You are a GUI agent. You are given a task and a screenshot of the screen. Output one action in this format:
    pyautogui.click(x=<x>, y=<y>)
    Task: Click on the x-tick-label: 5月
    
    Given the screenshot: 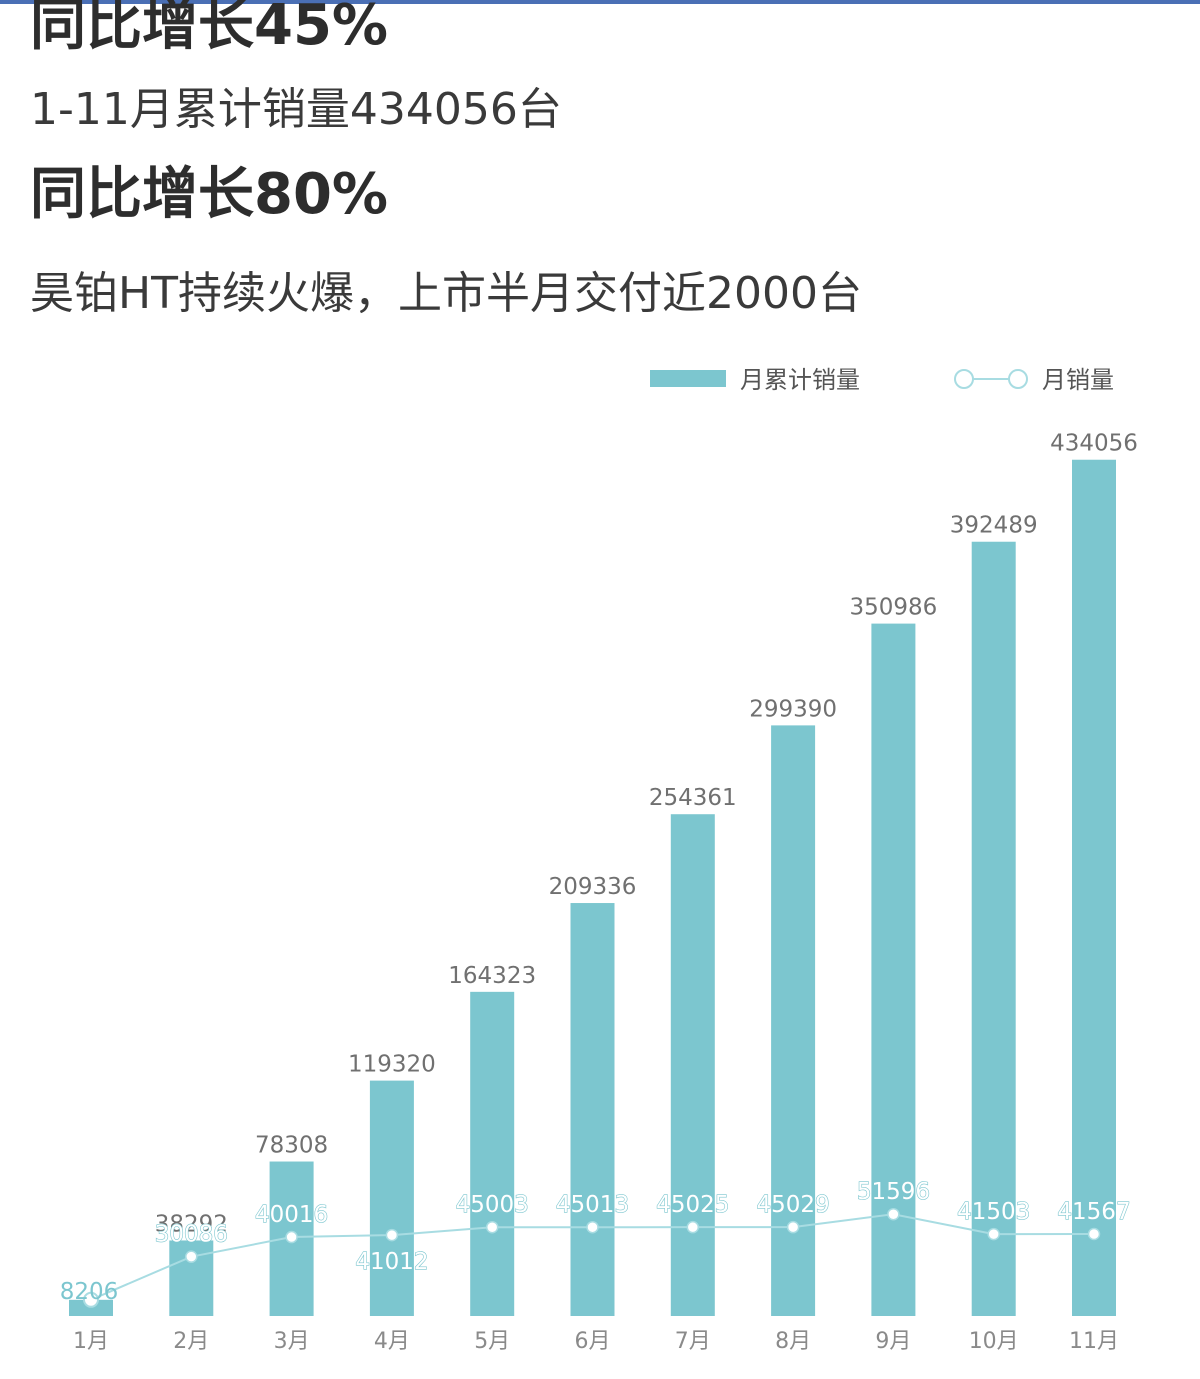 What is the action you would take?
    pyautogui.click(x=492, y=1341)
    